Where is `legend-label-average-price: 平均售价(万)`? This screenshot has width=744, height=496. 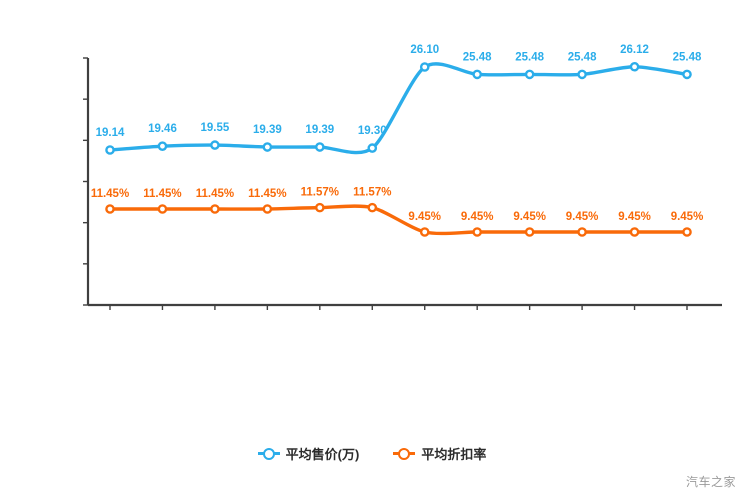
legend-label-average-price: 平均售价(万) is located at coordinates (322, 454).